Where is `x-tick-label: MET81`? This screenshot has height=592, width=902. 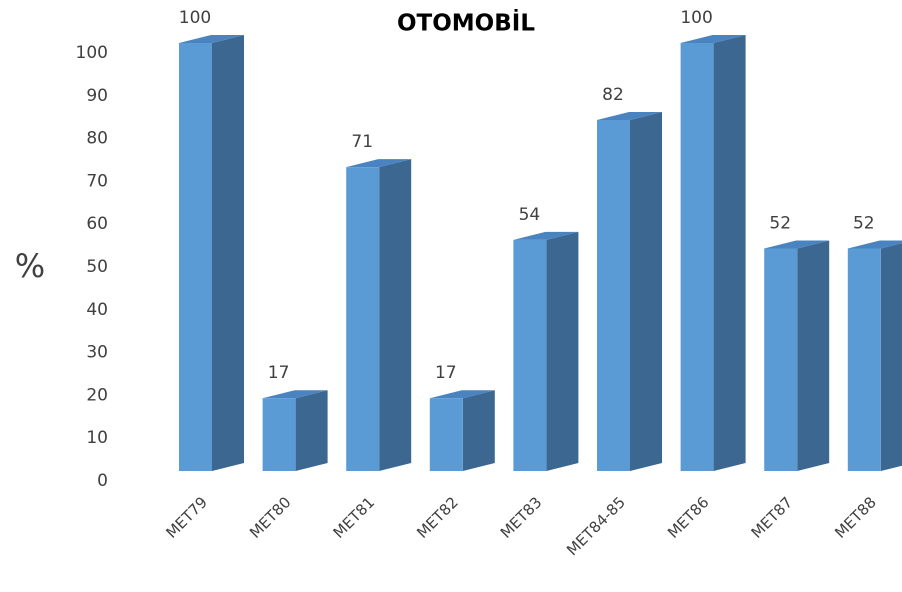 x-tick-label: MET81 is located at coordinates (354, 517).